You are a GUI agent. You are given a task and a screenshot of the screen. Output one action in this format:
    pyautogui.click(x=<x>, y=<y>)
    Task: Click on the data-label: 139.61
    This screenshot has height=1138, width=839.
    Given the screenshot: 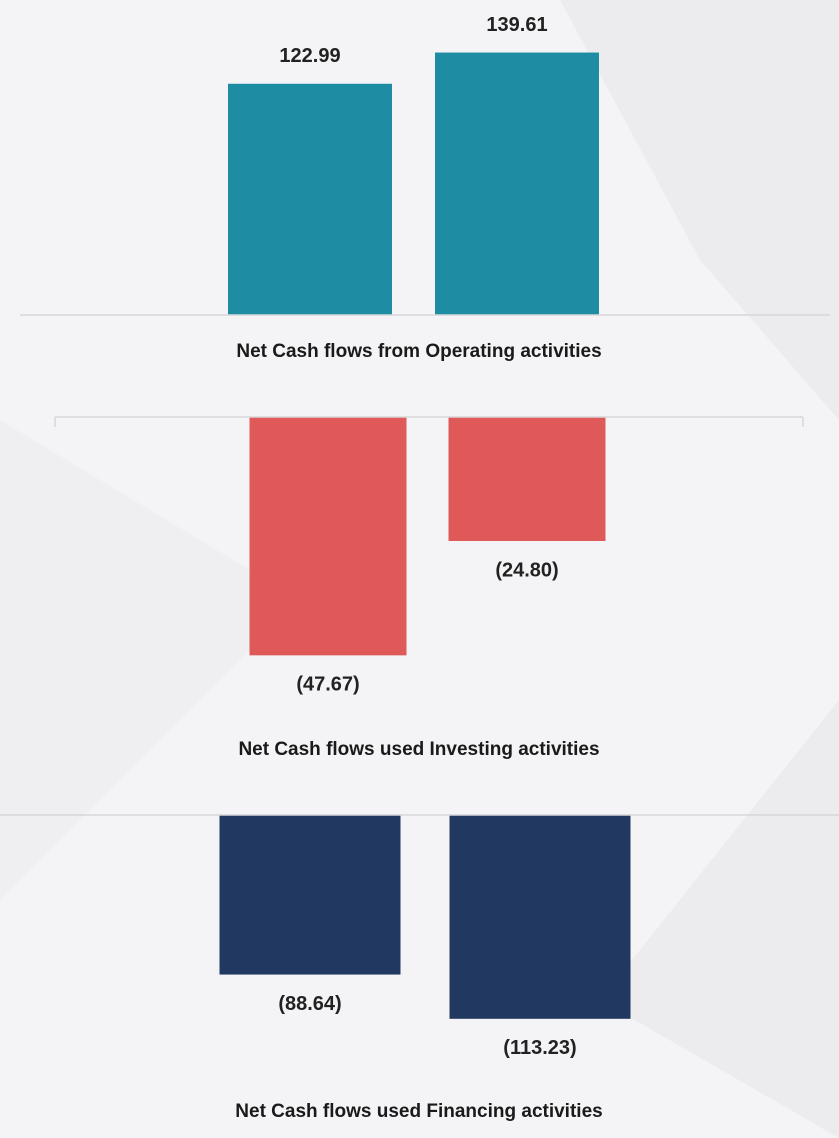 What is the action you would take?
    pyautogui.click(x=516, y=25)
    